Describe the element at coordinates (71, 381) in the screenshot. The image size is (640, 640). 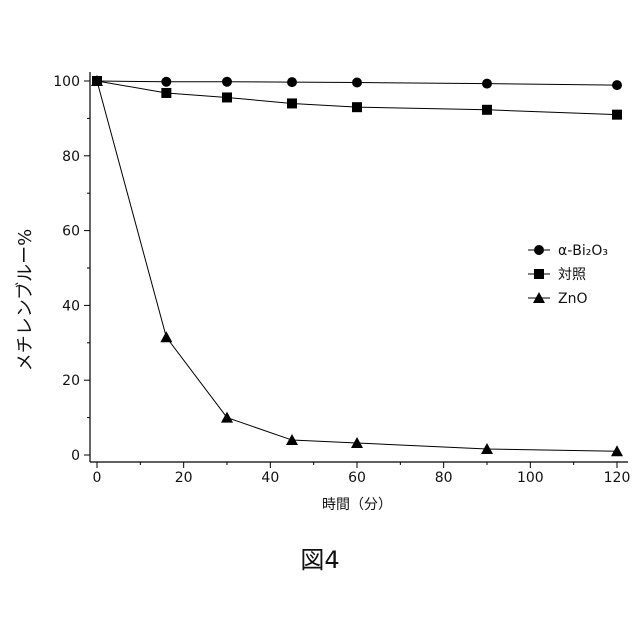
I see `y-tick-label: 20` at that location.